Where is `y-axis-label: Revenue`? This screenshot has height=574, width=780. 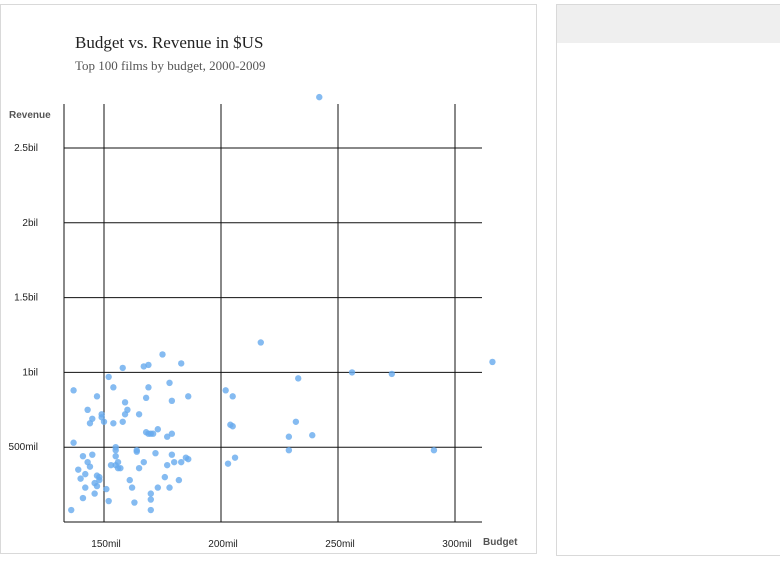 y-axis-label: Revenue is located at coordinates (30, 115).